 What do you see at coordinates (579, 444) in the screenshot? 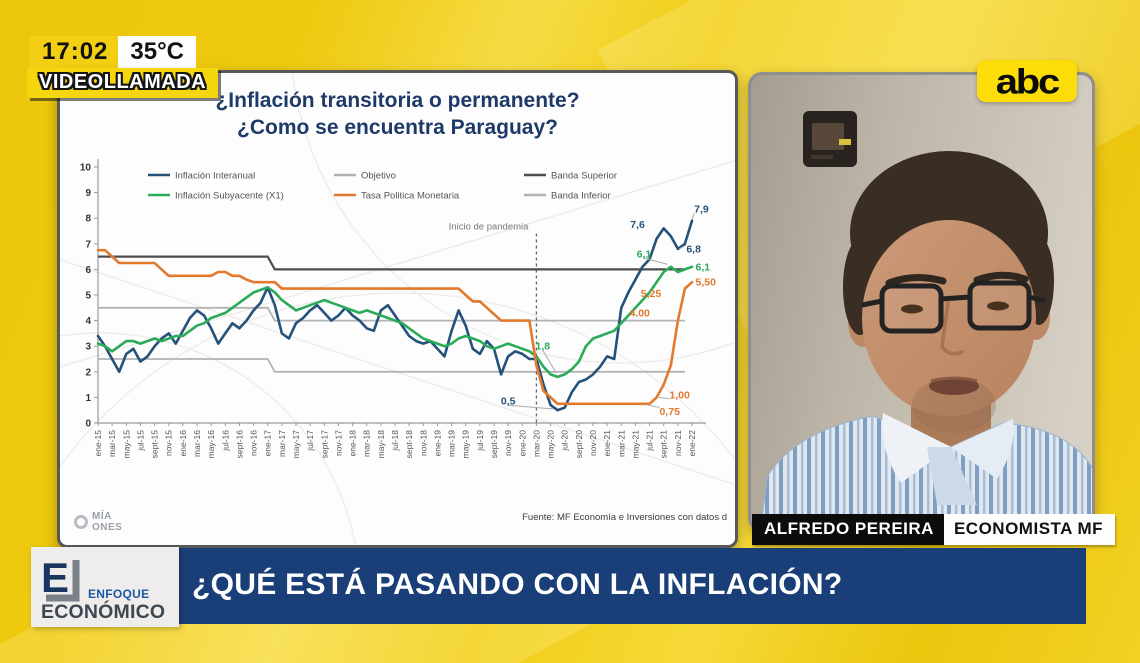
I see `x-tick-label: sept-20` at bounding box center [579, 444].